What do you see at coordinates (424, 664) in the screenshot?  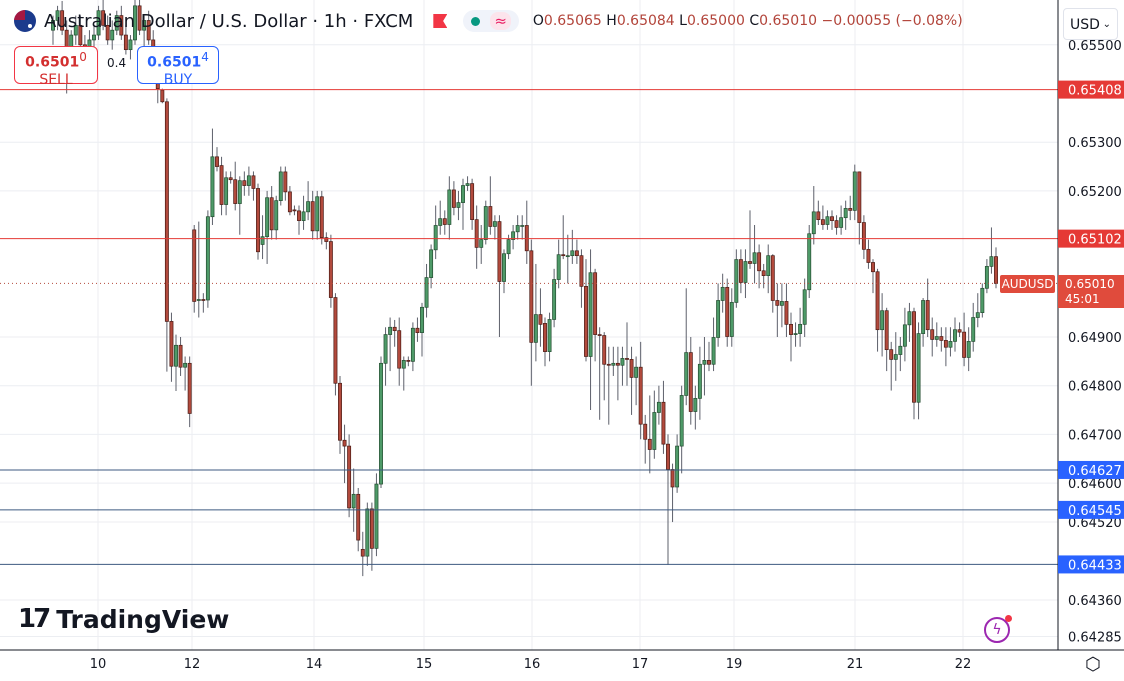 I see `time-tick-label: 15` at bounding box center [424, 664].